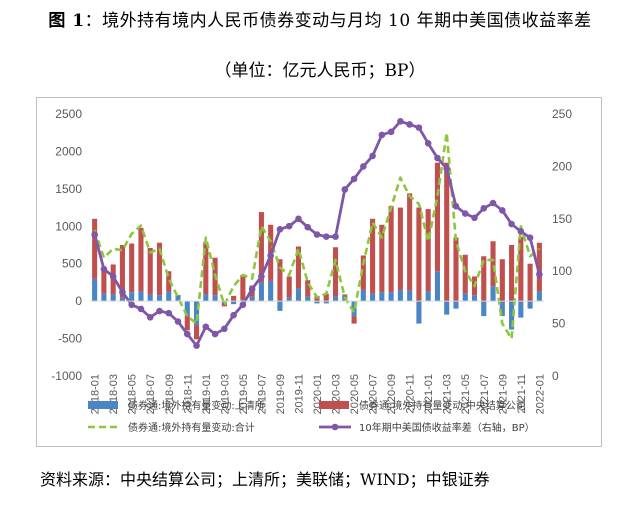 The height and width of the screenshot is (505, 640). Describe the element at coordinates (320, 71) in the screenshot. I see `chart-unit: （单位：亿元人民币；BP）` at that location.